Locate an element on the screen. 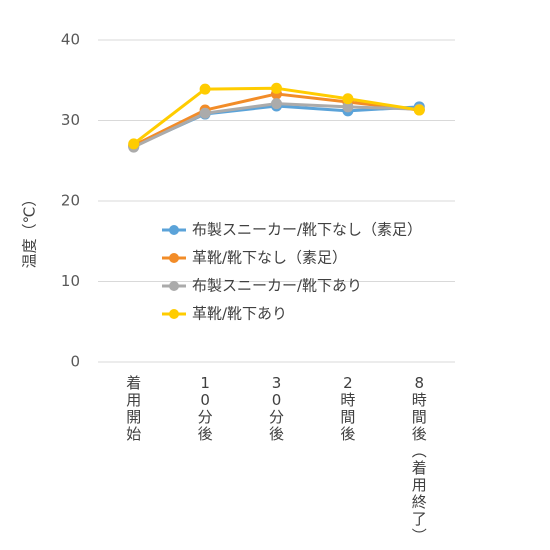 This screenshot has height=550, width=550. y-tick-label: 10 is located at coordinates (70, 281).